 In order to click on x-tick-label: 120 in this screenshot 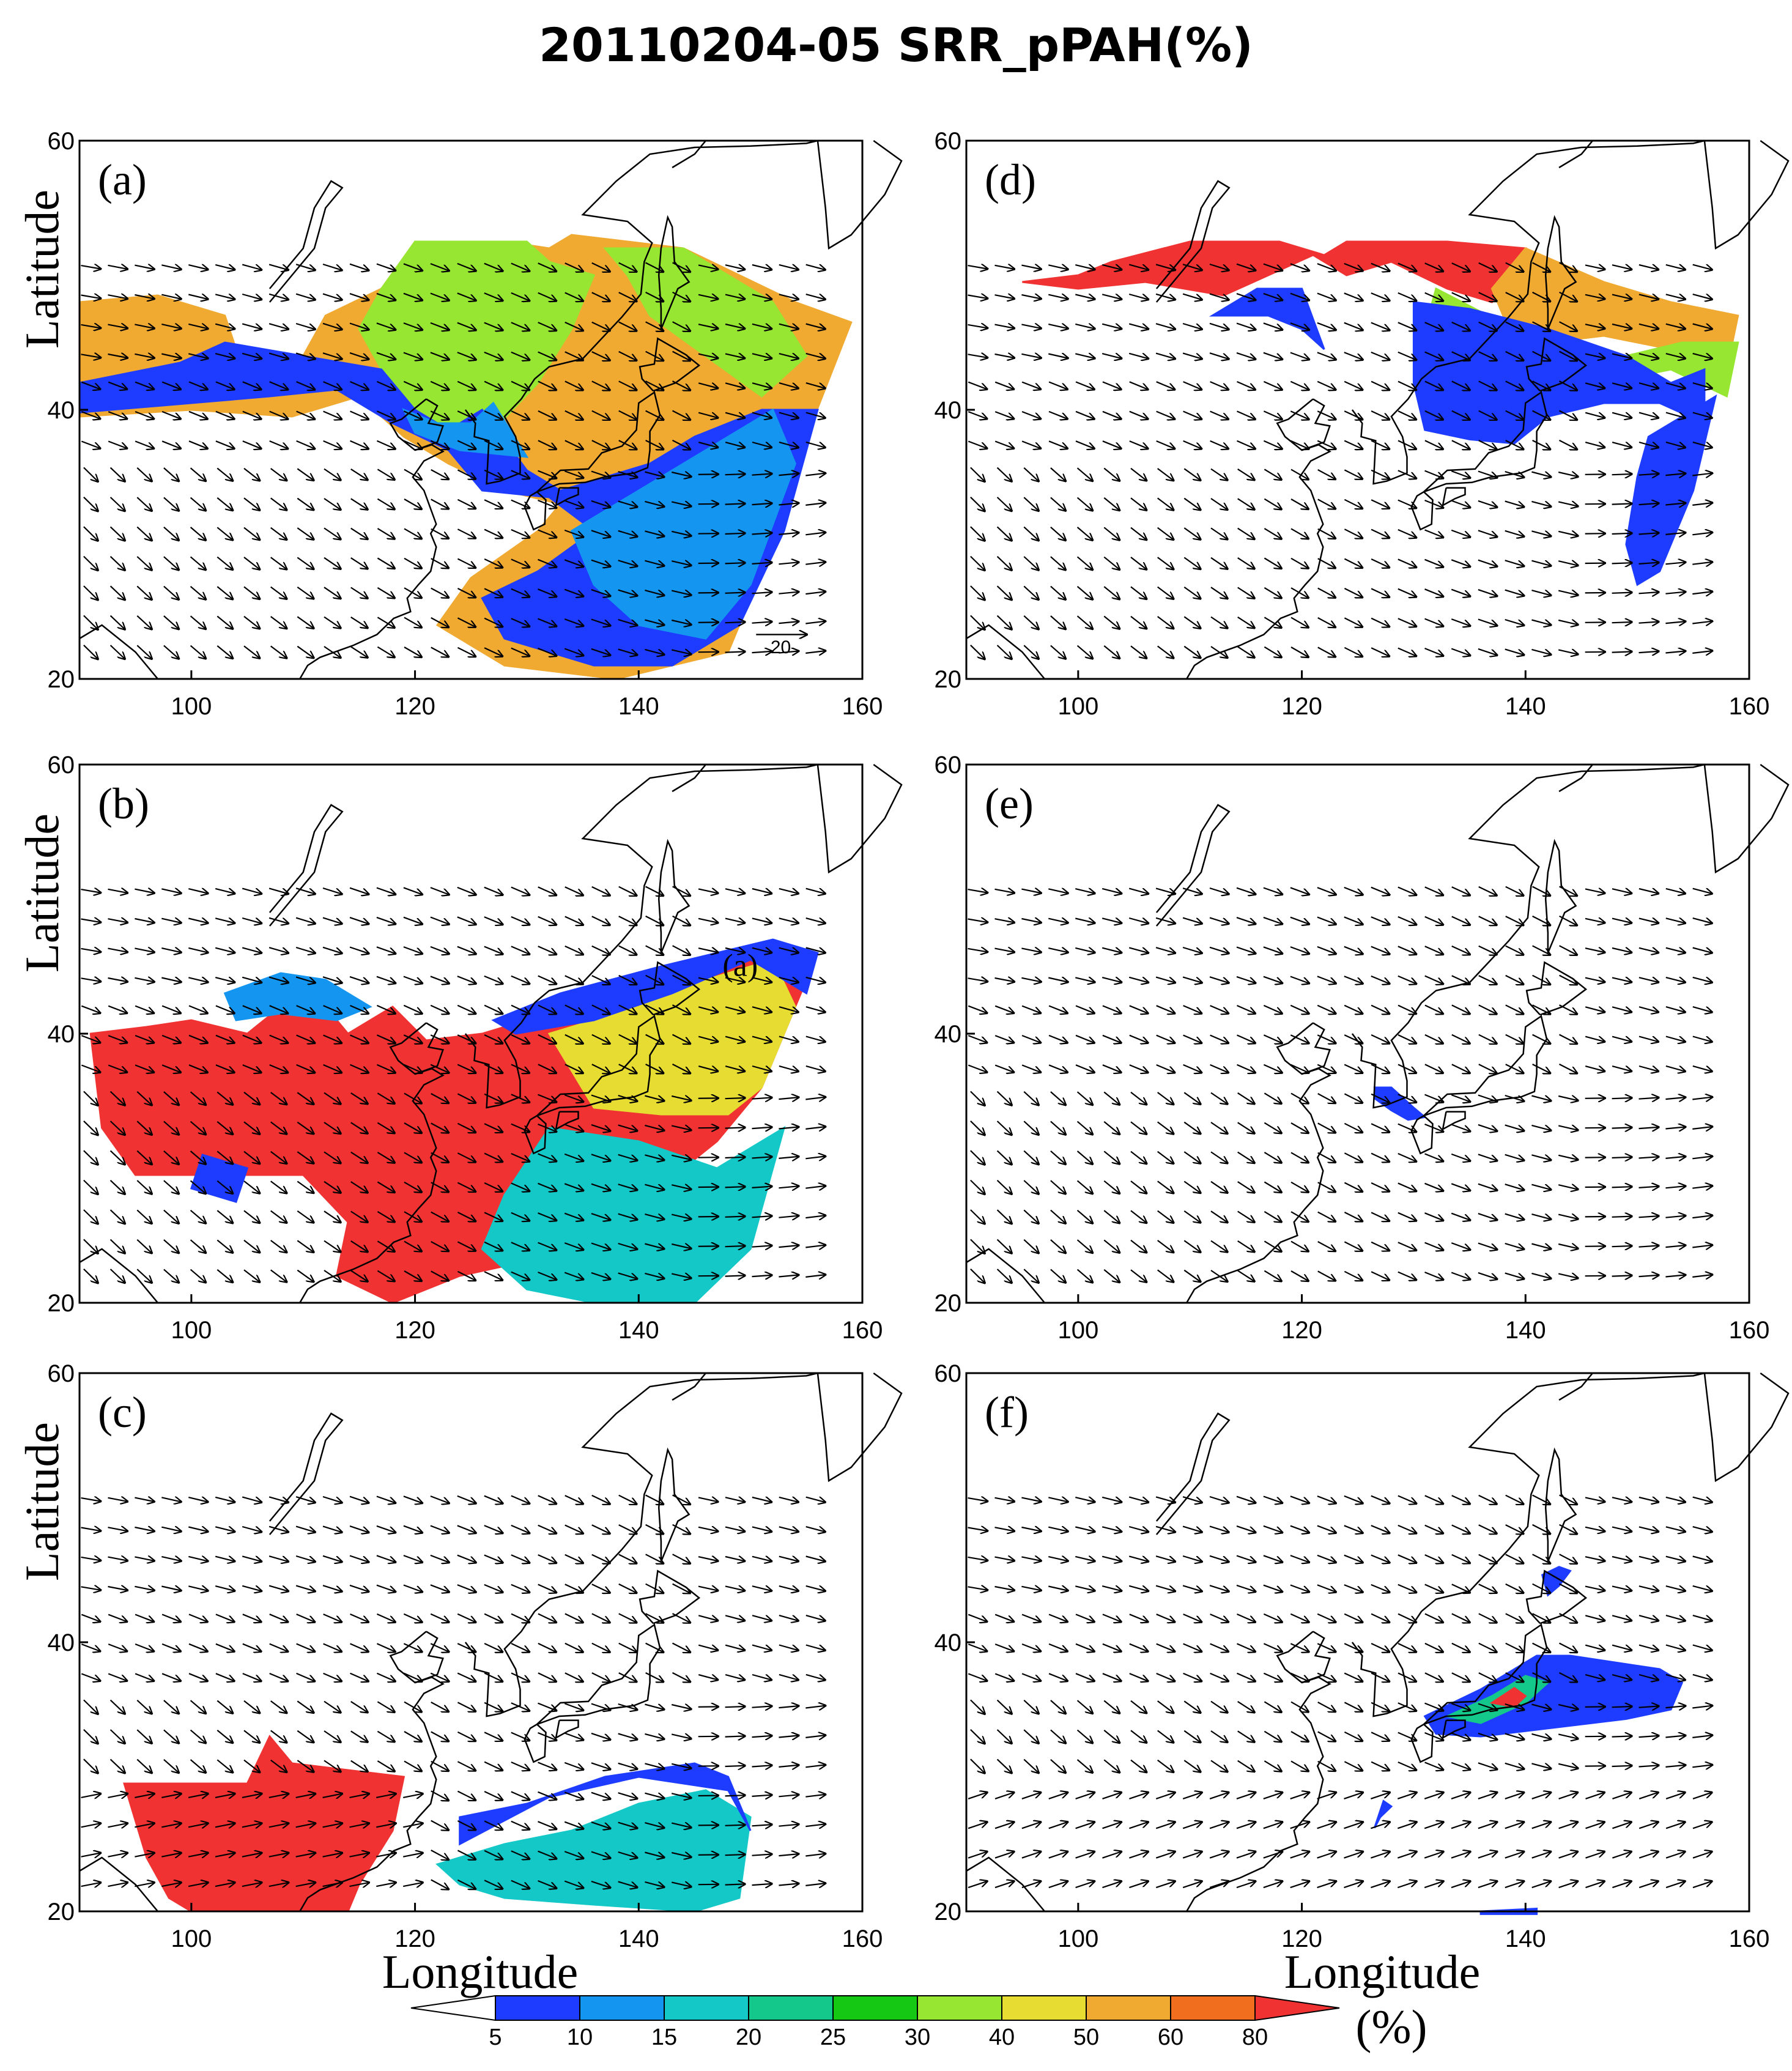, I will do `click(414, 1330)`.